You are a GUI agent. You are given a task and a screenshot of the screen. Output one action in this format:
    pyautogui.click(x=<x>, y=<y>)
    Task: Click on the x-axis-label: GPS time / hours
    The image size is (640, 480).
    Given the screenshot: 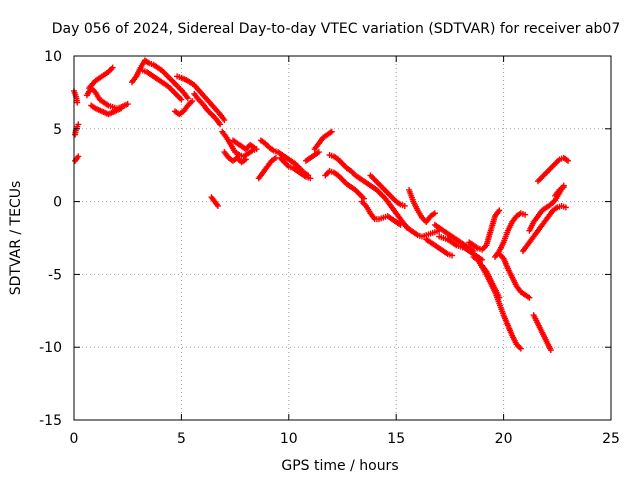 What is the action you would take?
    pyautogui.click(x=339, y=466)
    